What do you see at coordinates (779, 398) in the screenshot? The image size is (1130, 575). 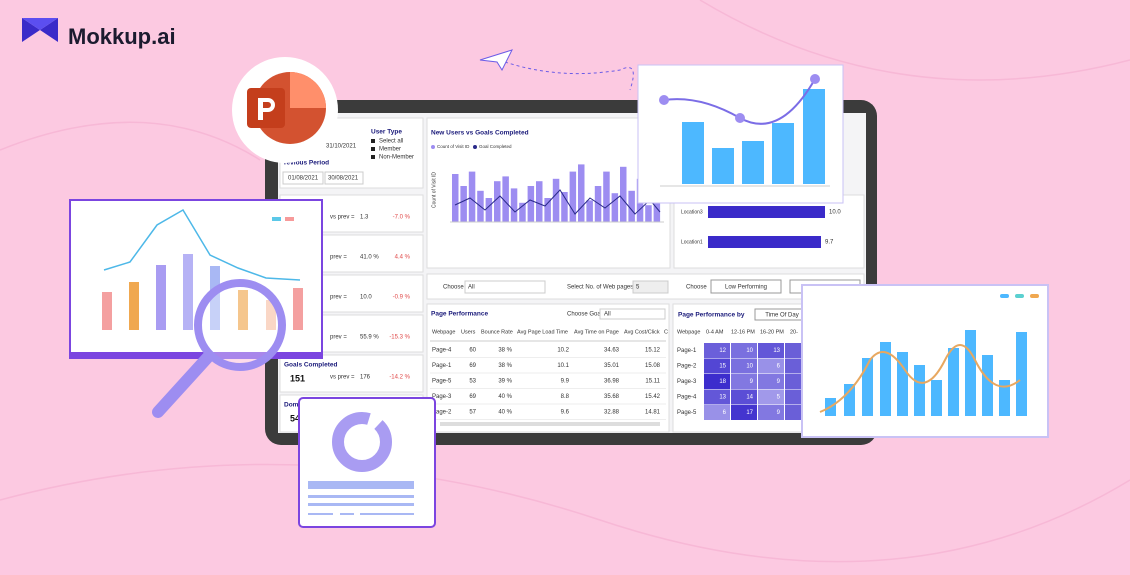 I see `heatmap-value: 5` at bounding box center [779, 398].